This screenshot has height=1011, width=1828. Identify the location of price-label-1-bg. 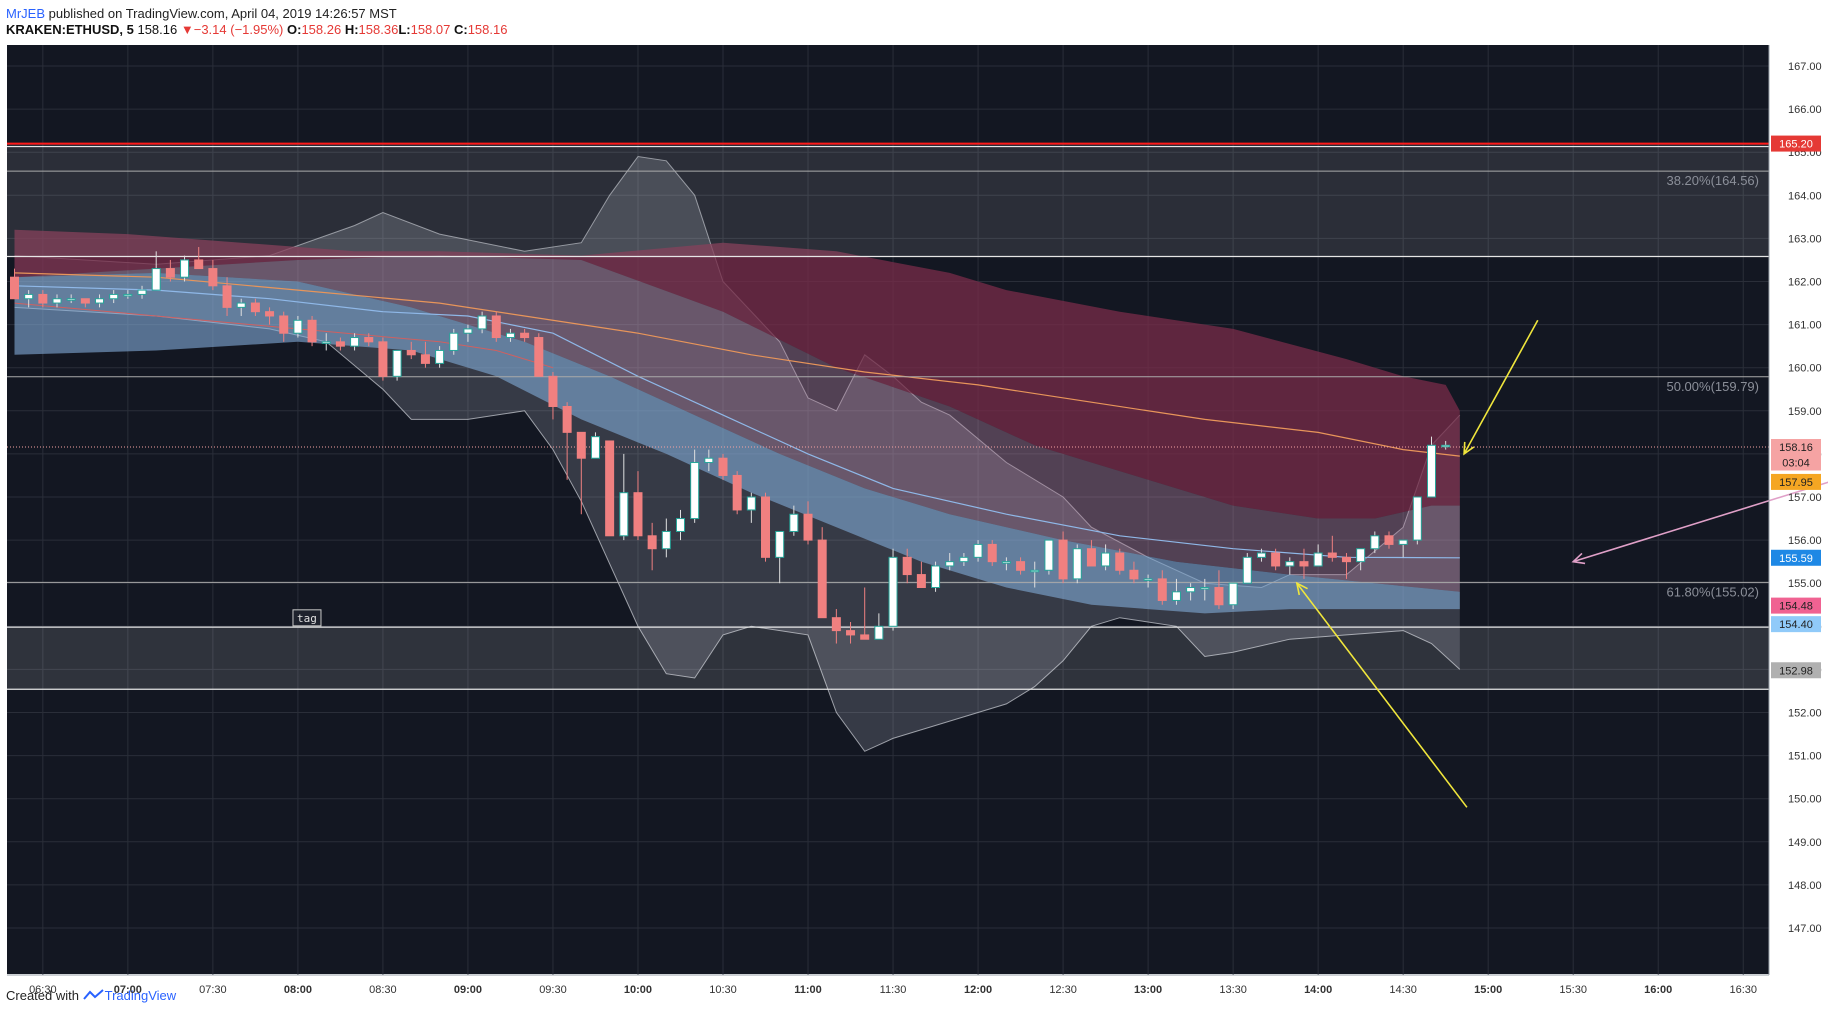
(1796, 447).